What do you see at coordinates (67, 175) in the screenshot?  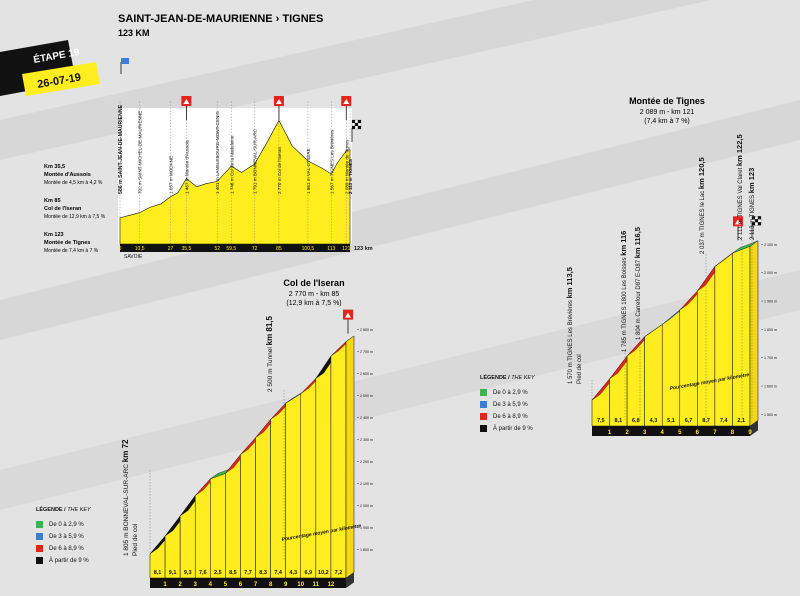 I see `summary-name-1: Montée d'Aussois` at bounding box center [67, 175].